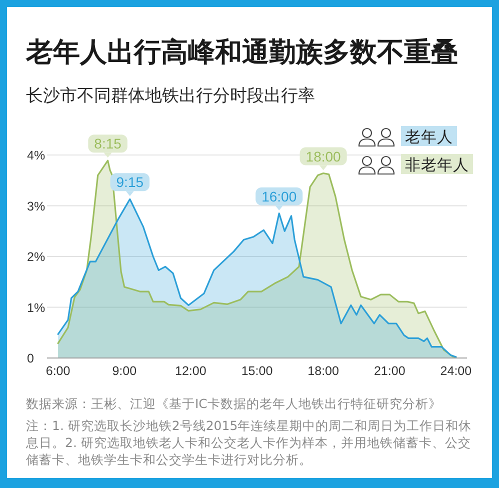 The width and height of the screenshot is (499, 488). Describe the element at coordinates (257, 371) in the screenshot. I see `x-tick-label: 15:00` at that location.